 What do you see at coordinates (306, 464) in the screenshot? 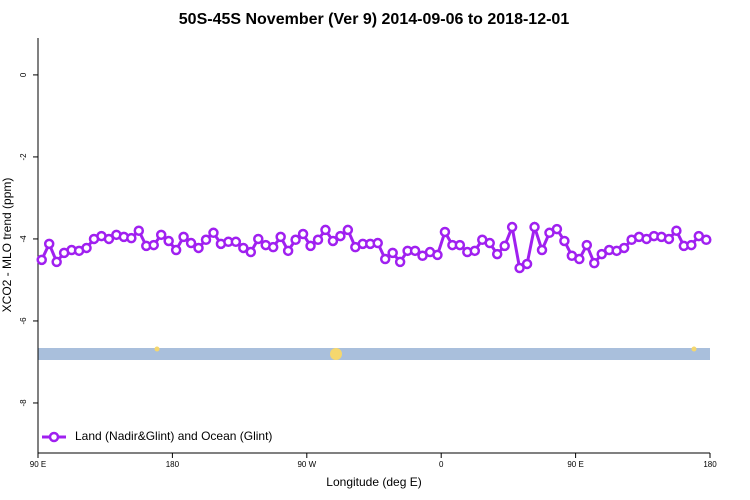
I see `x-tick-label: 90 W` at bounding box center [306, 464].